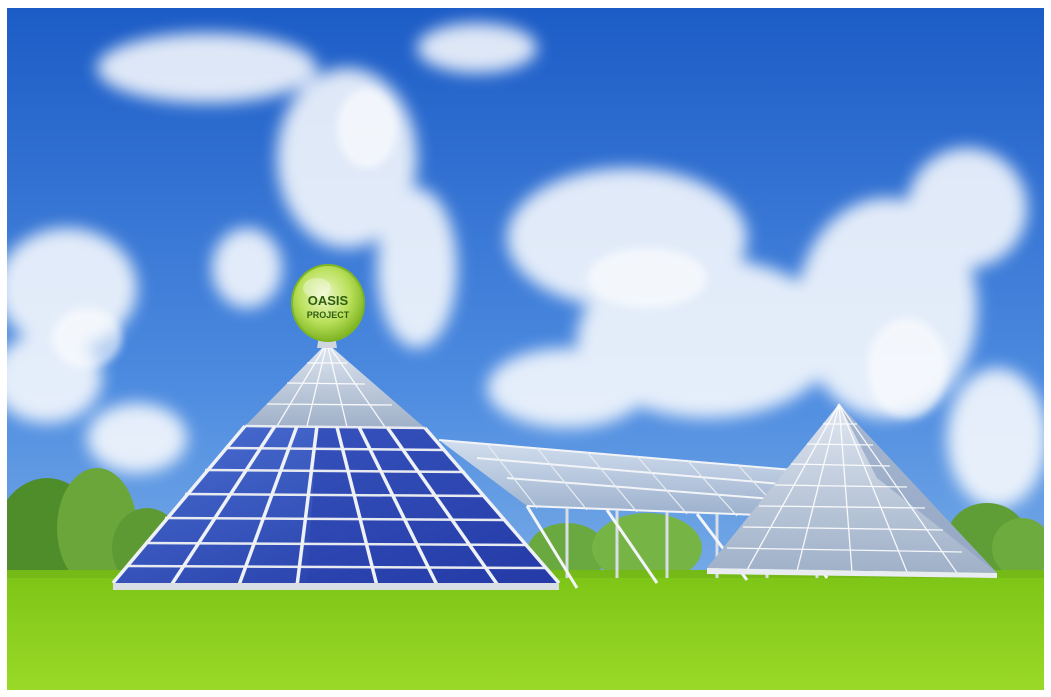  Describe the element at coordinates (852, 490) in the screenshot. I see `small-glass-pyramid` at that location.